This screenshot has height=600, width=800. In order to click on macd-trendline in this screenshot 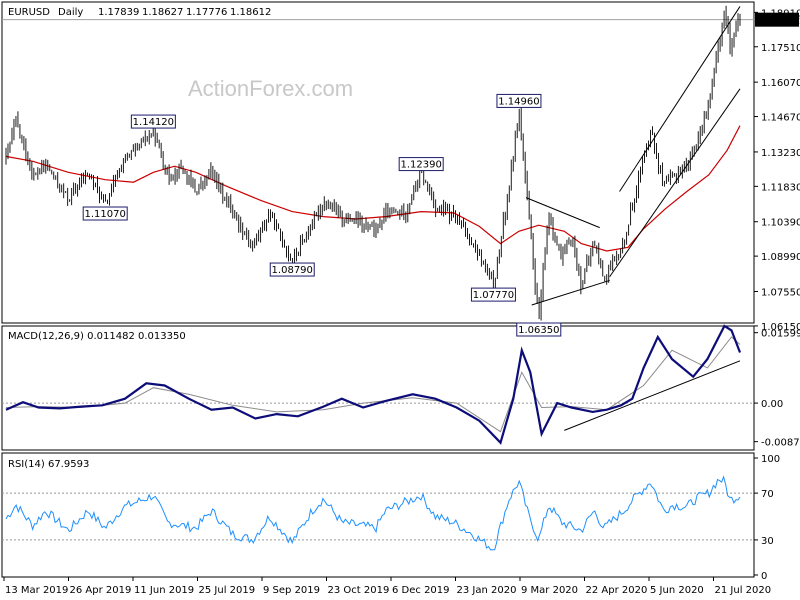, I will do `click(652, 395)`.